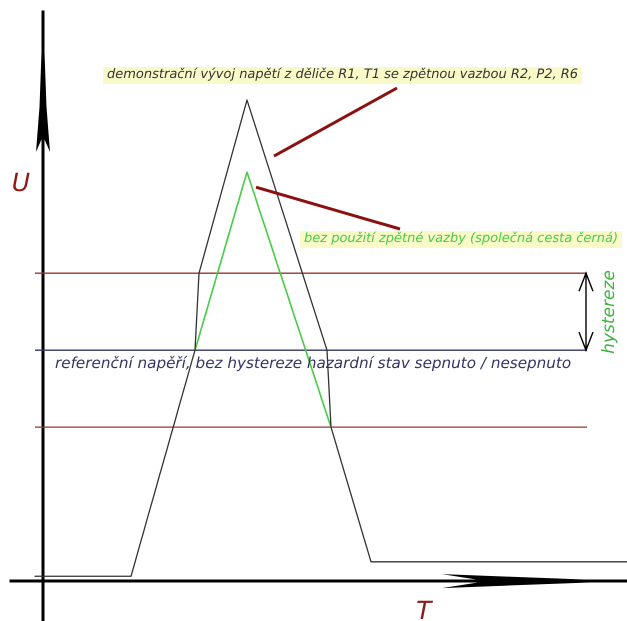 The image size is (627, 621). I want to click on x-axis-title: T, so click(424, 608).